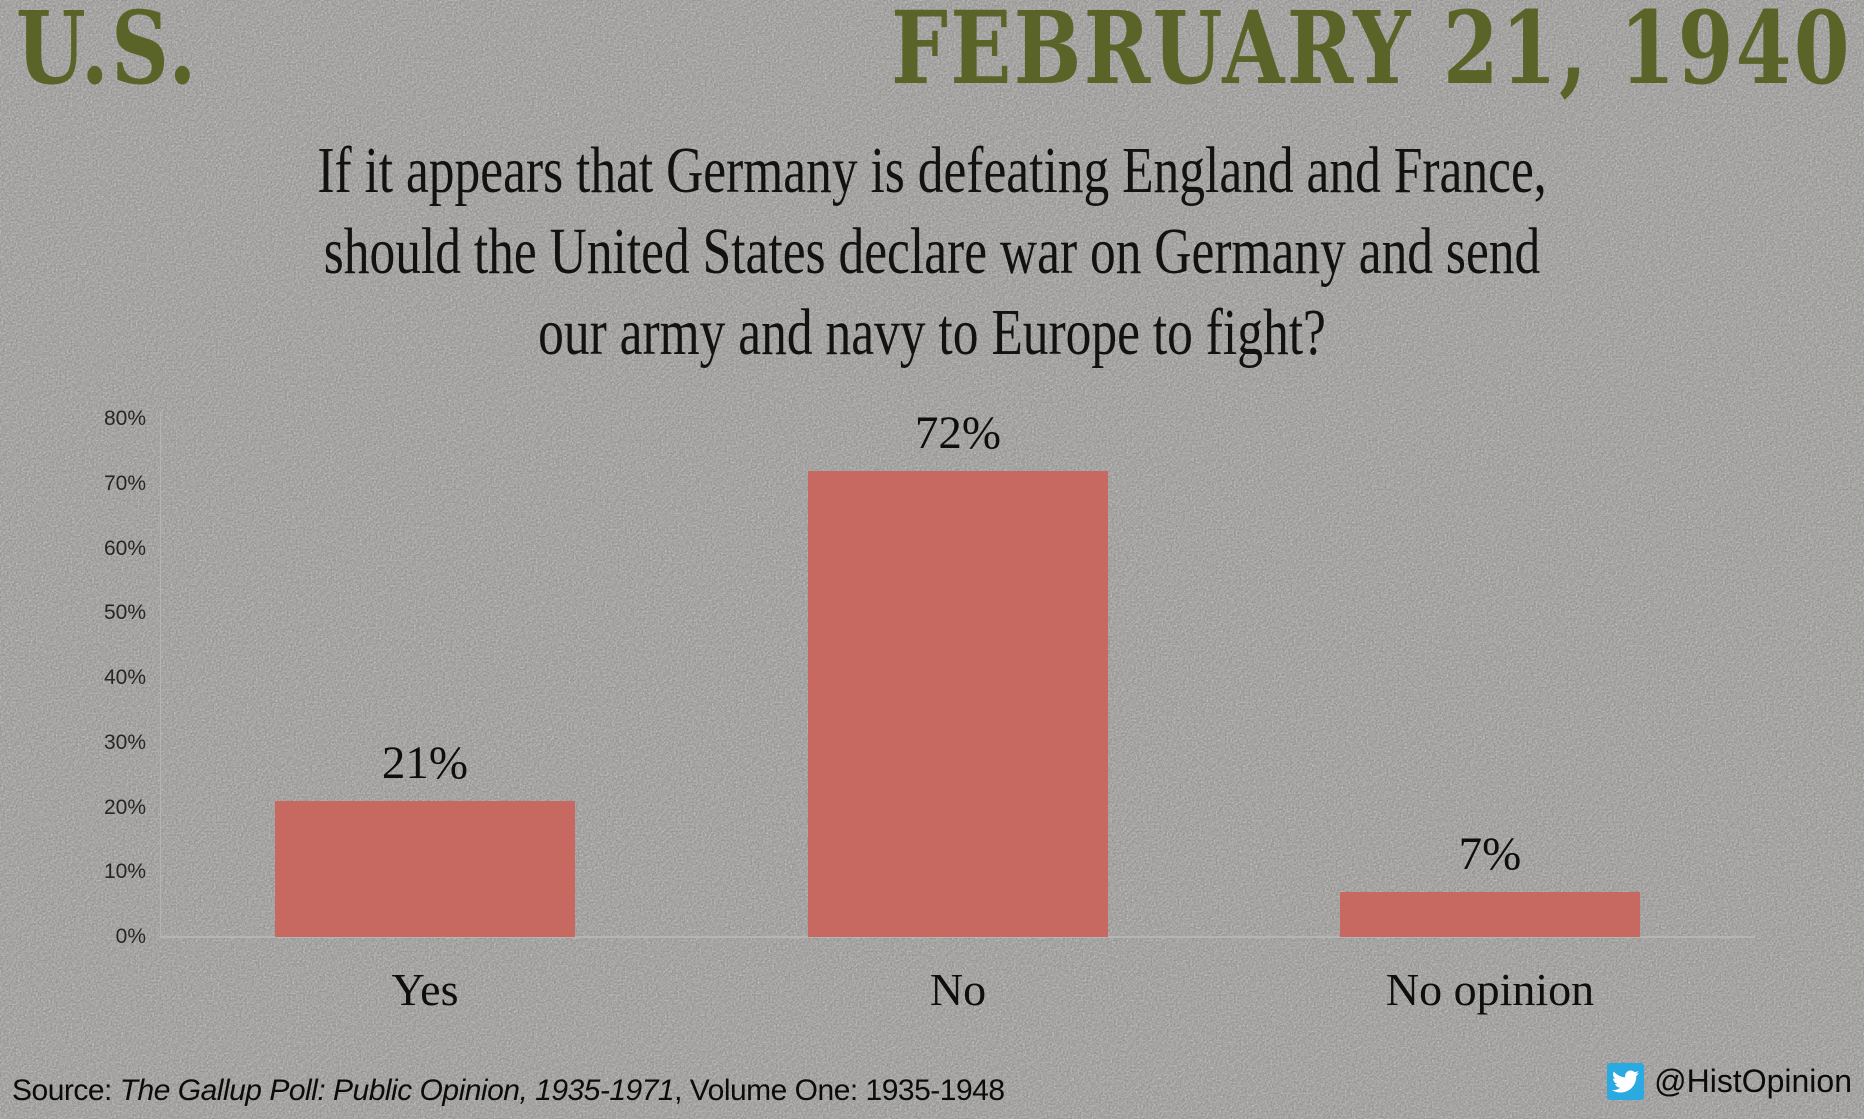 This screenshot has height=1119, width=1864. I want to click on twitter-icon, so click(1626, 1081).